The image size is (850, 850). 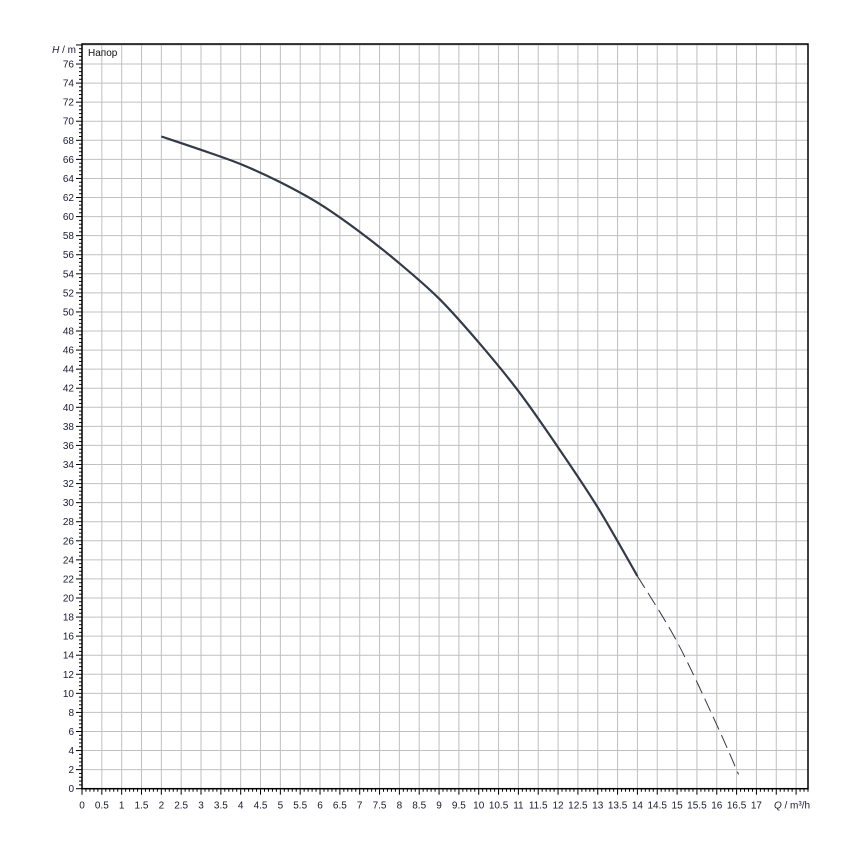 I want to click on y-tick-label: 70, so click(x=69, y=122).